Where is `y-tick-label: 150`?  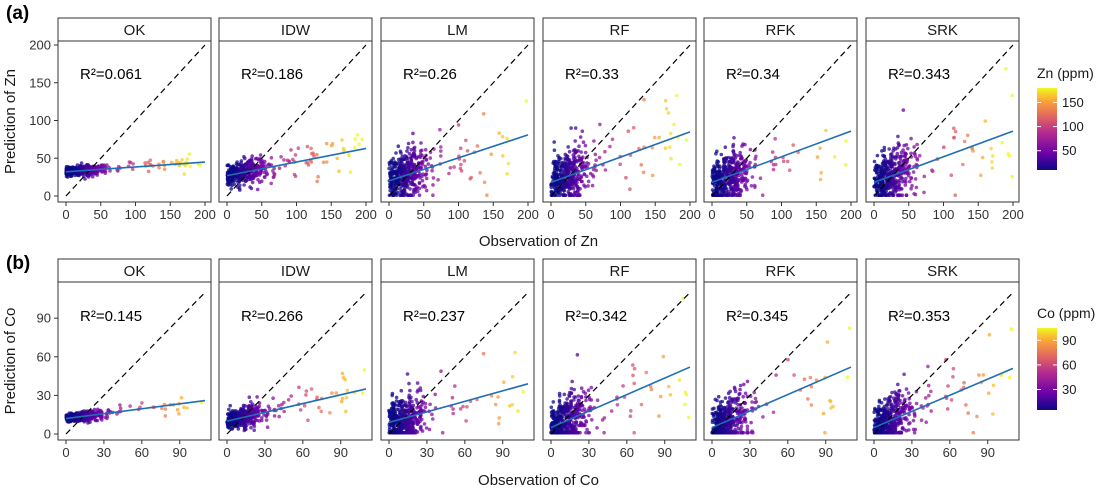 y-tick-label: 150 is located at coordinates (40, 82).